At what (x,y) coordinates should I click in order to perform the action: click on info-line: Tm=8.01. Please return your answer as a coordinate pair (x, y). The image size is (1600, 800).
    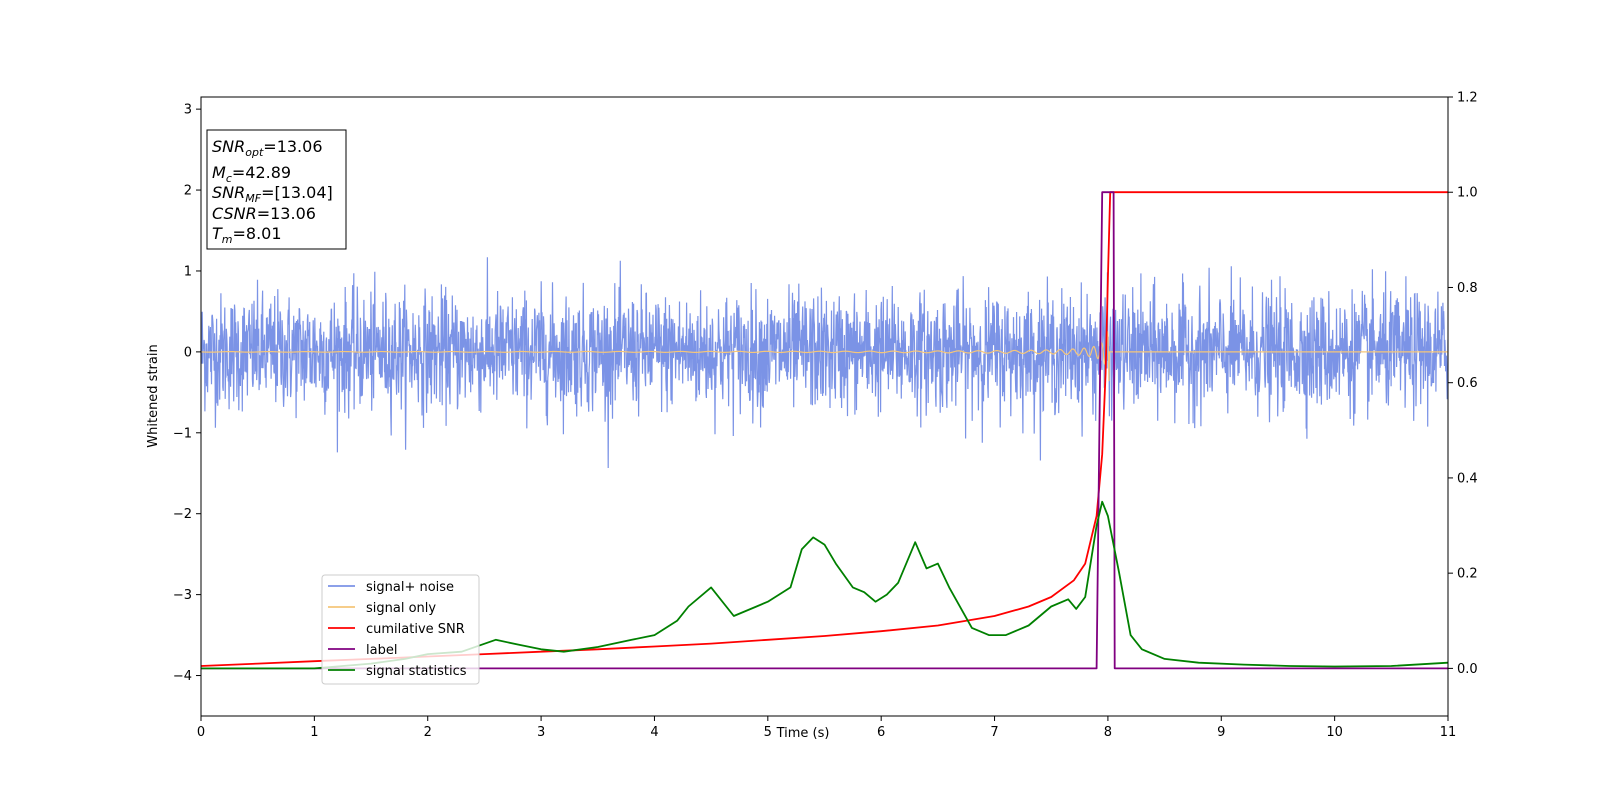
    Looking at the image, I should click on (247, 235).